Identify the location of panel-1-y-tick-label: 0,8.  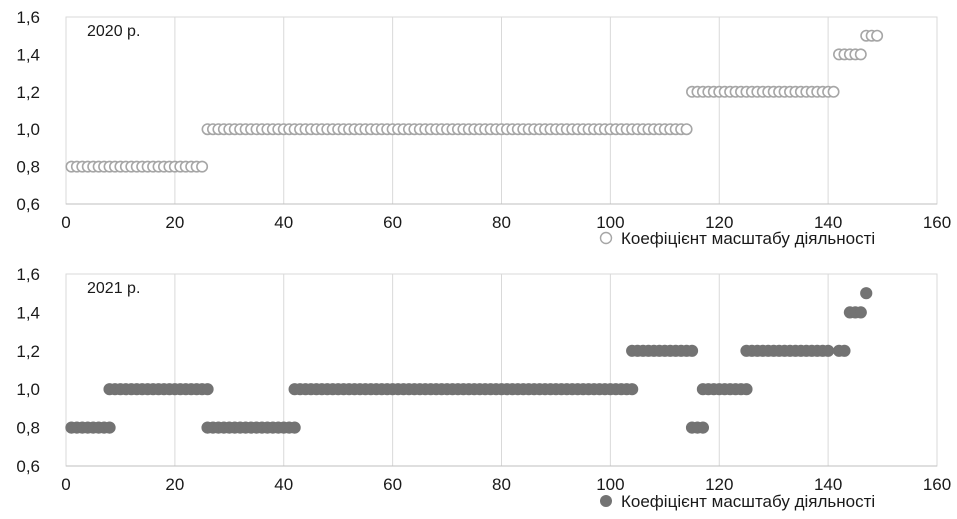
(28, 167).